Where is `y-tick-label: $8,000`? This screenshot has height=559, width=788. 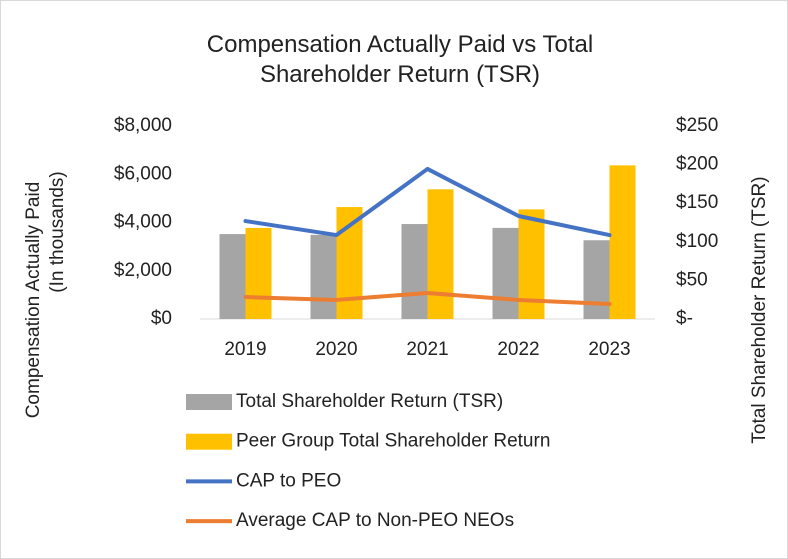
y-tick-label: $8,000 is located at coordinates (143, 125).